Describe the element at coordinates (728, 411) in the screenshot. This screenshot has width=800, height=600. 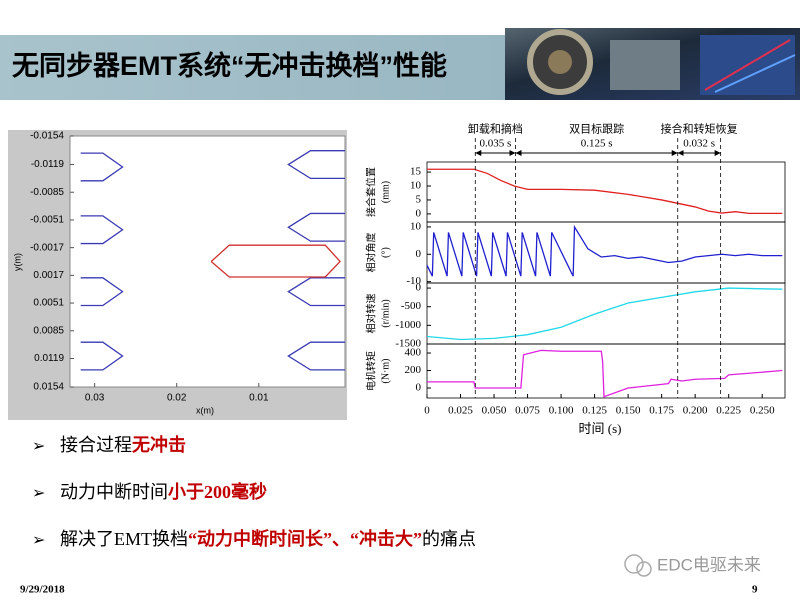
I see `x-tick-label: 0.225` at that location.